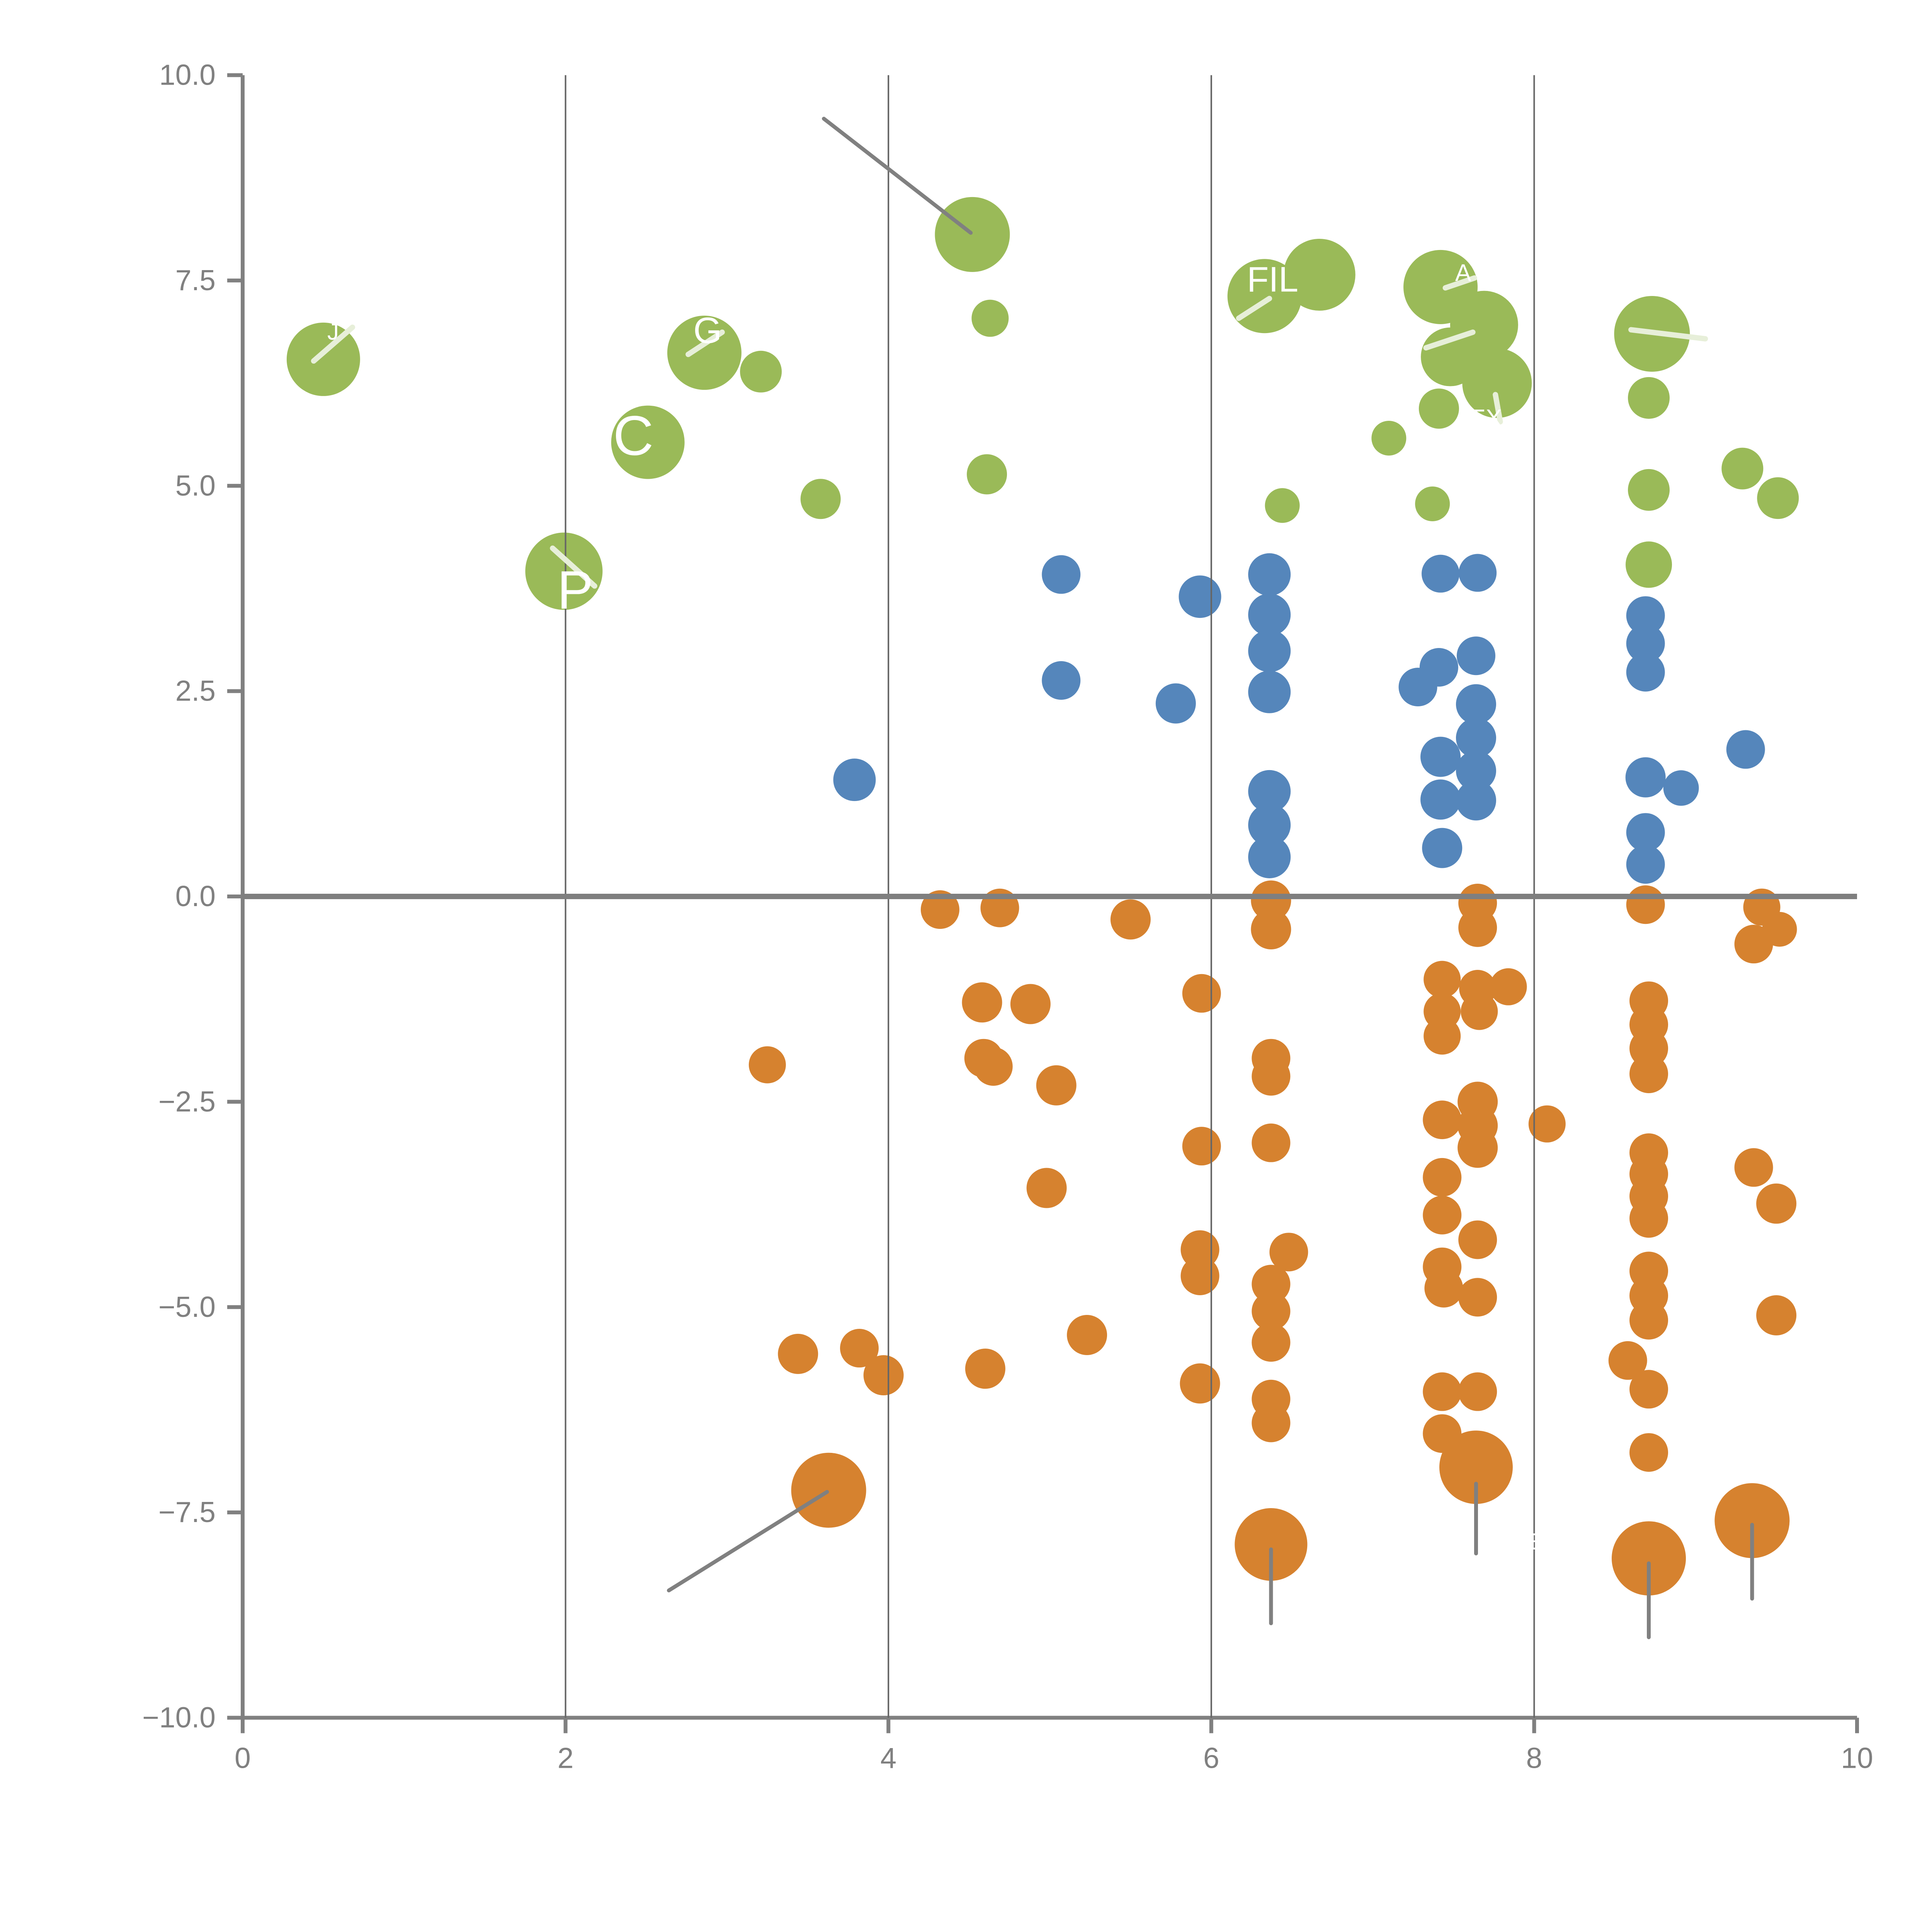 The width and height of the screenshot is (1932, 1932). Describe the element at coordinates (196, 896) in the screenshot. I see `y-tick-label: 0.0` at that location.